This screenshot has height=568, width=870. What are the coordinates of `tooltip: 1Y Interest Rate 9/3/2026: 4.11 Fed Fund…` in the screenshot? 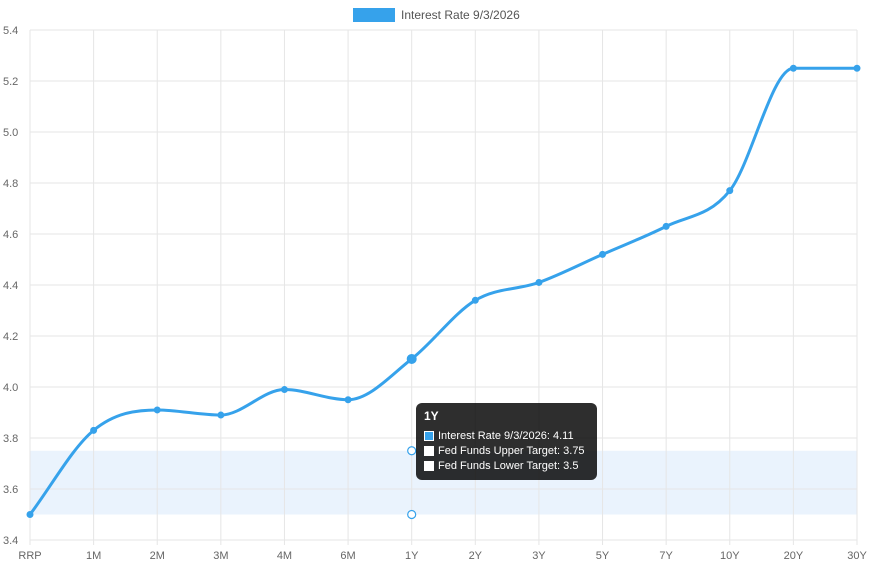 It's located at (506, 441).